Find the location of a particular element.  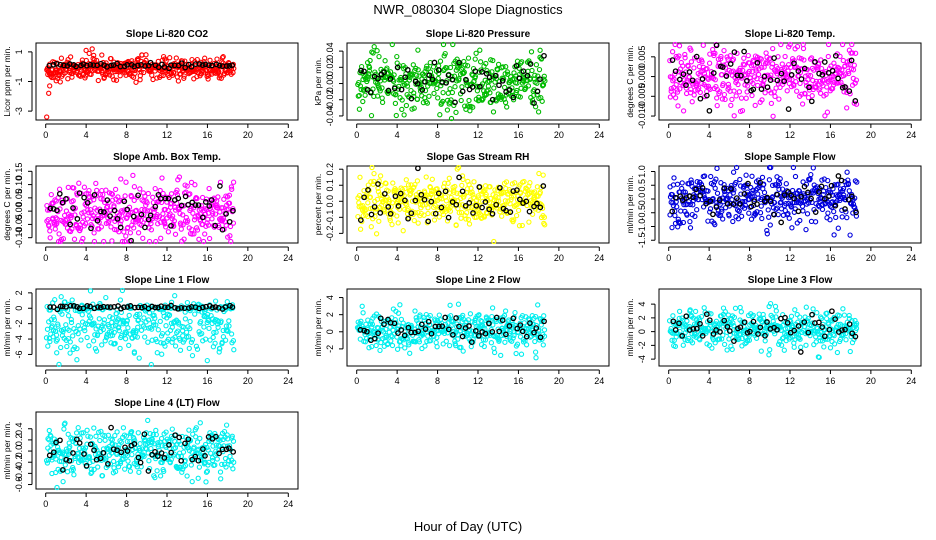

y-tick-label: -2 is located at coordinates (330, 349).